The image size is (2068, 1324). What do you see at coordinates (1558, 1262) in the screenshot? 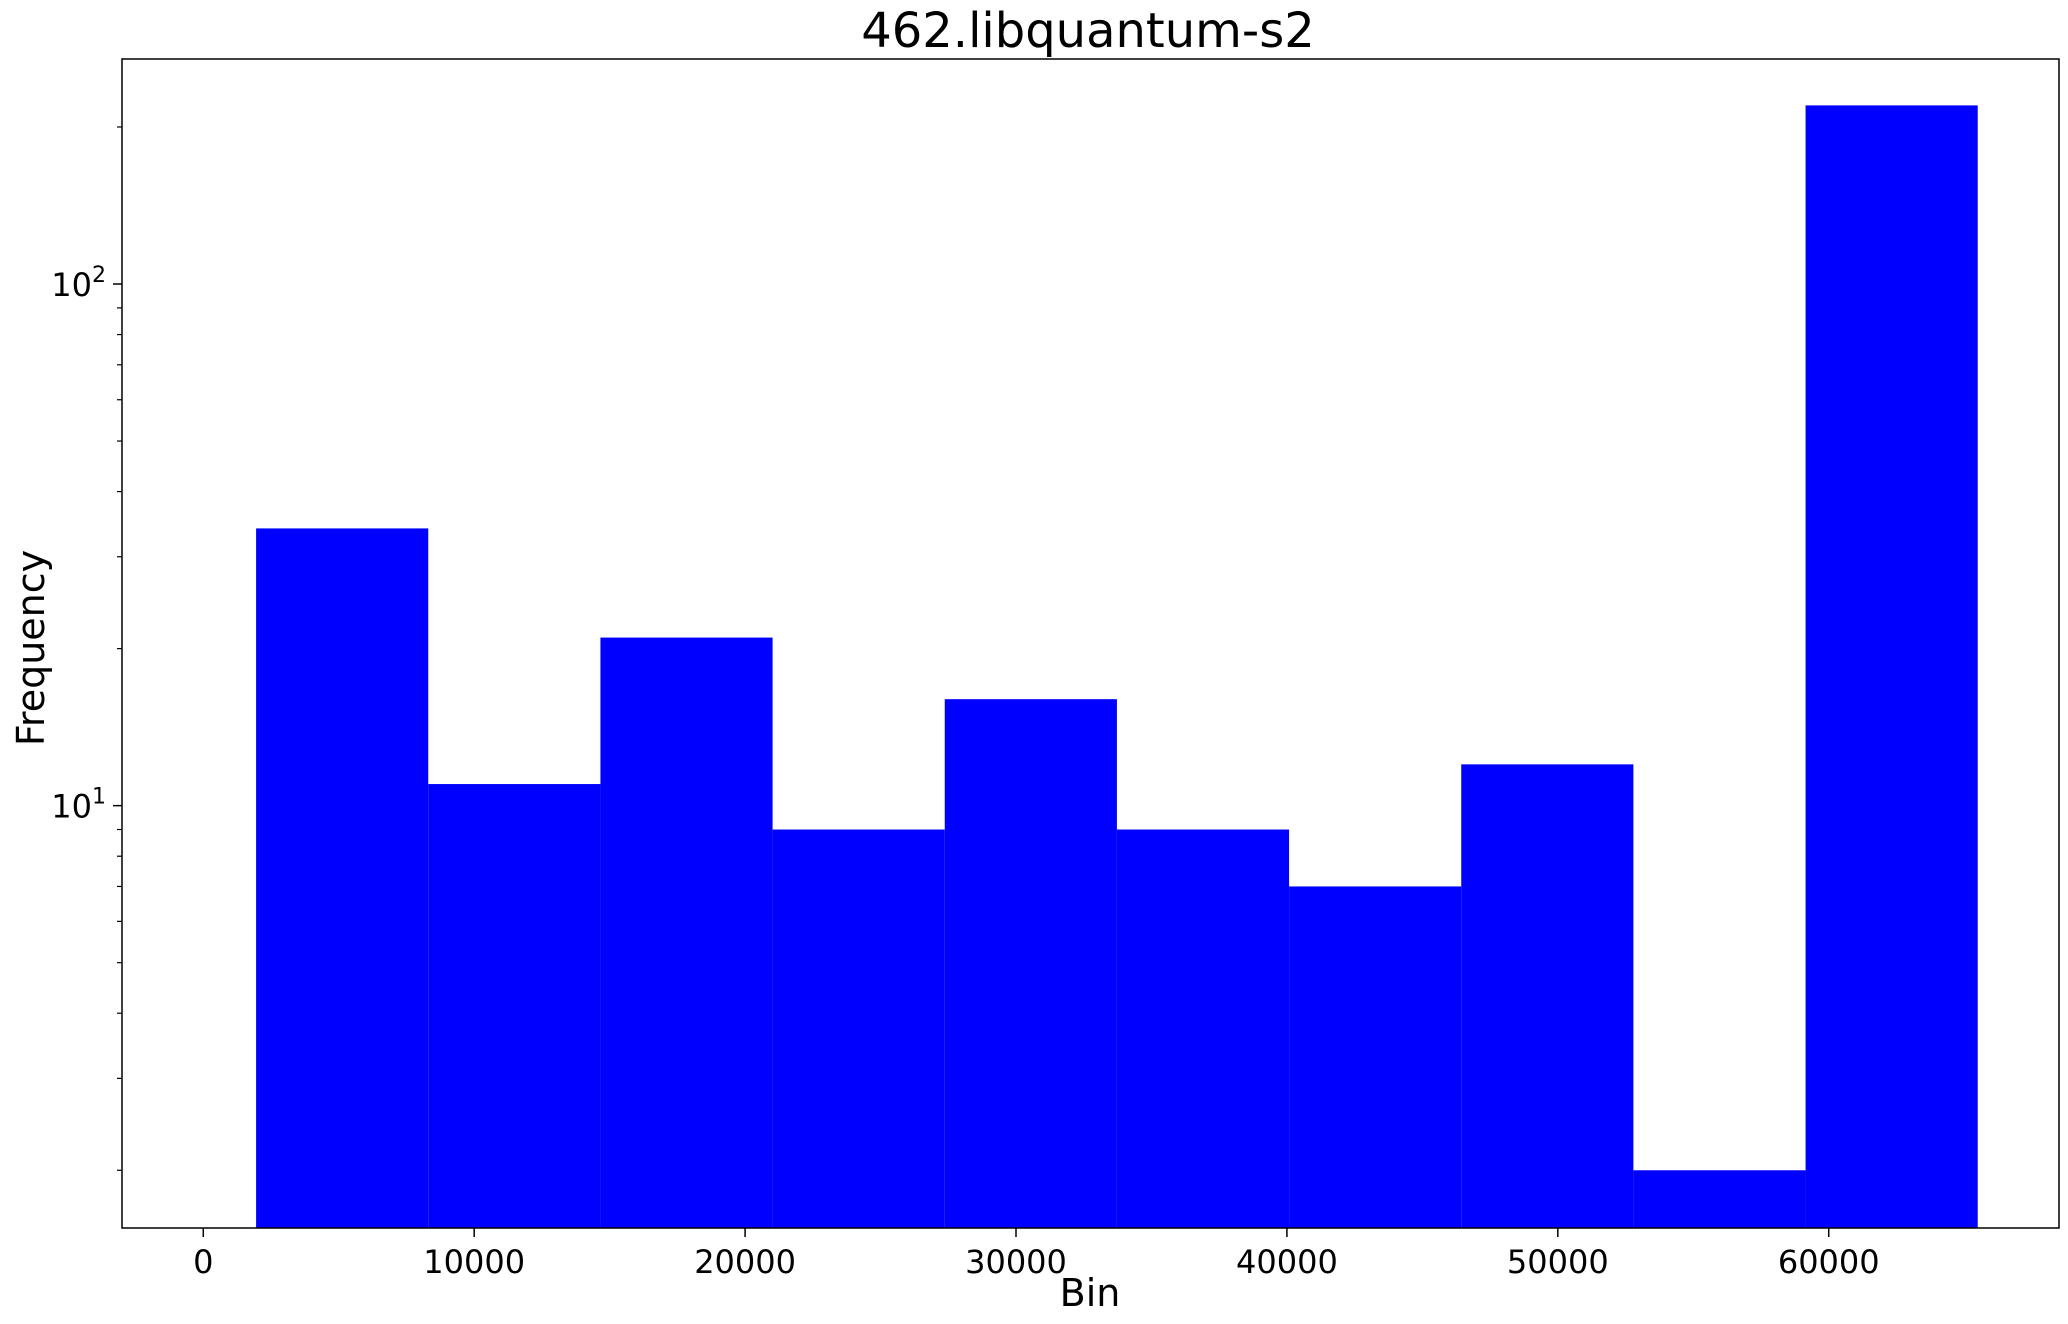
I see `x-tick-label: 50000` at bounding box center [1558, 1262].